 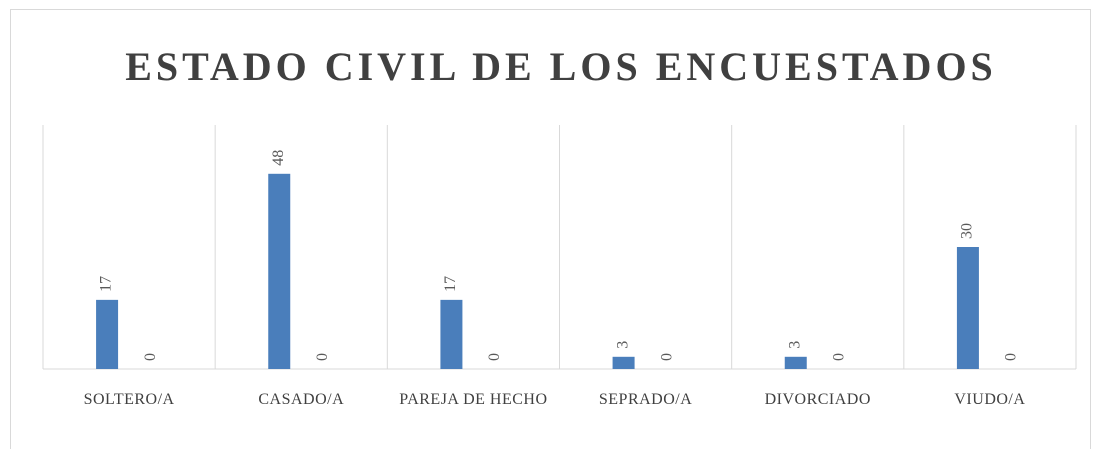 I want to click on data-label: 48, so click(x=278, y=158).